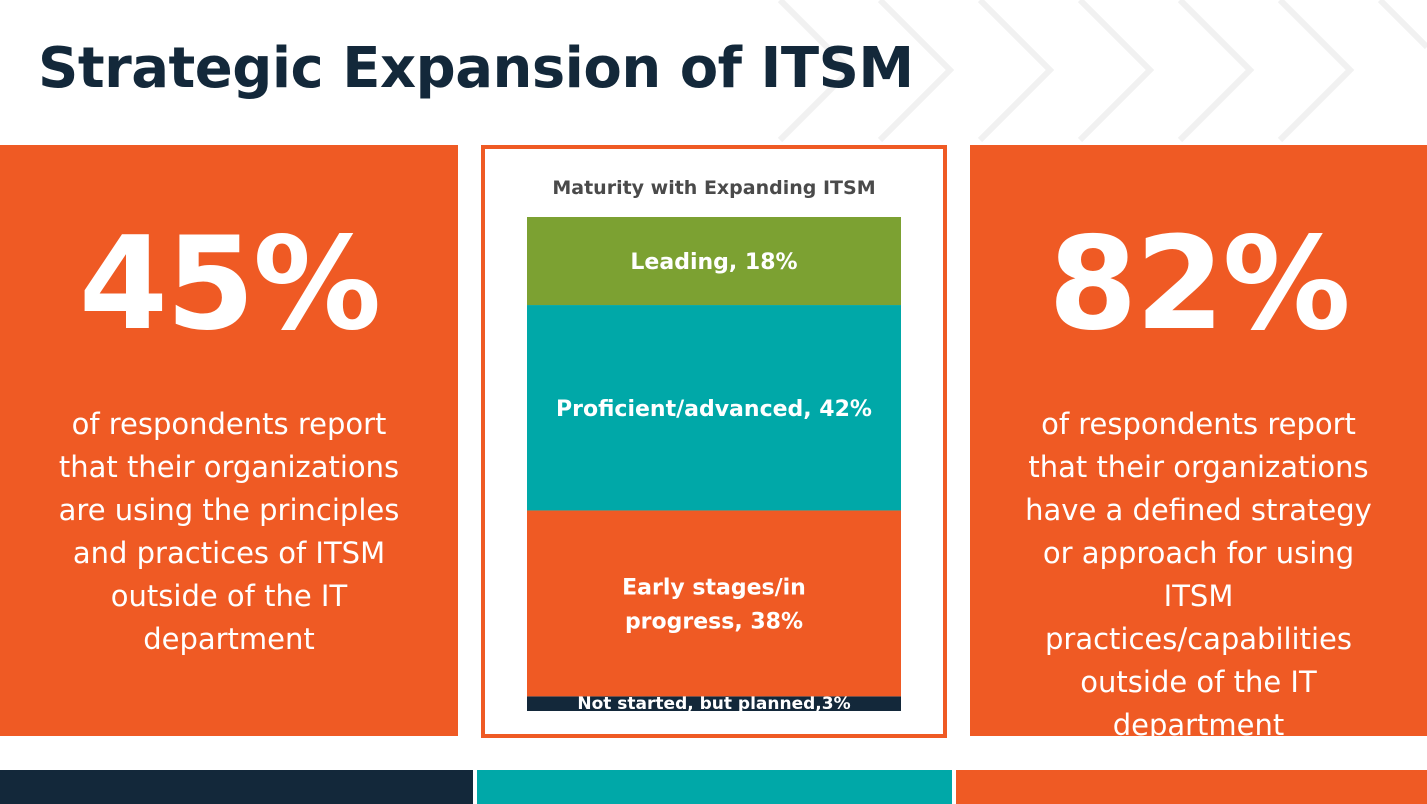  Describe the element at coordinates (236, 787) in the screenshot. I see `bottom-band-navy` at that location.